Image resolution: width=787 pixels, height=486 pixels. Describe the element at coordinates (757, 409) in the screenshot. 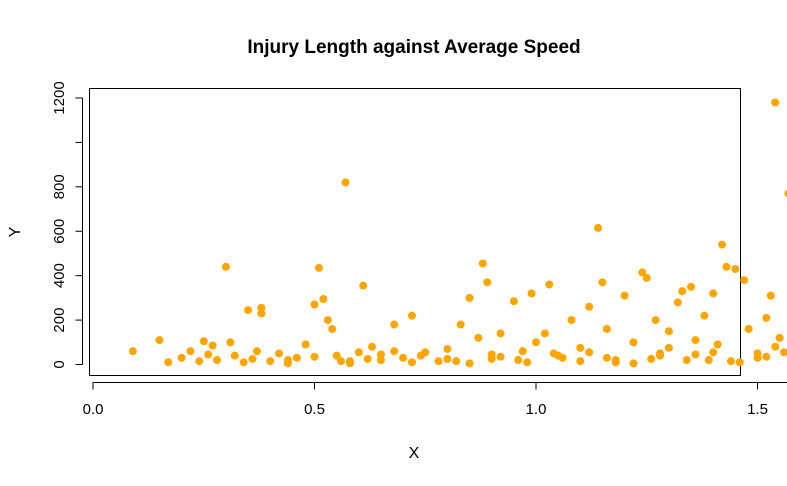

I see `x-tick-label: 1.5` at that location.